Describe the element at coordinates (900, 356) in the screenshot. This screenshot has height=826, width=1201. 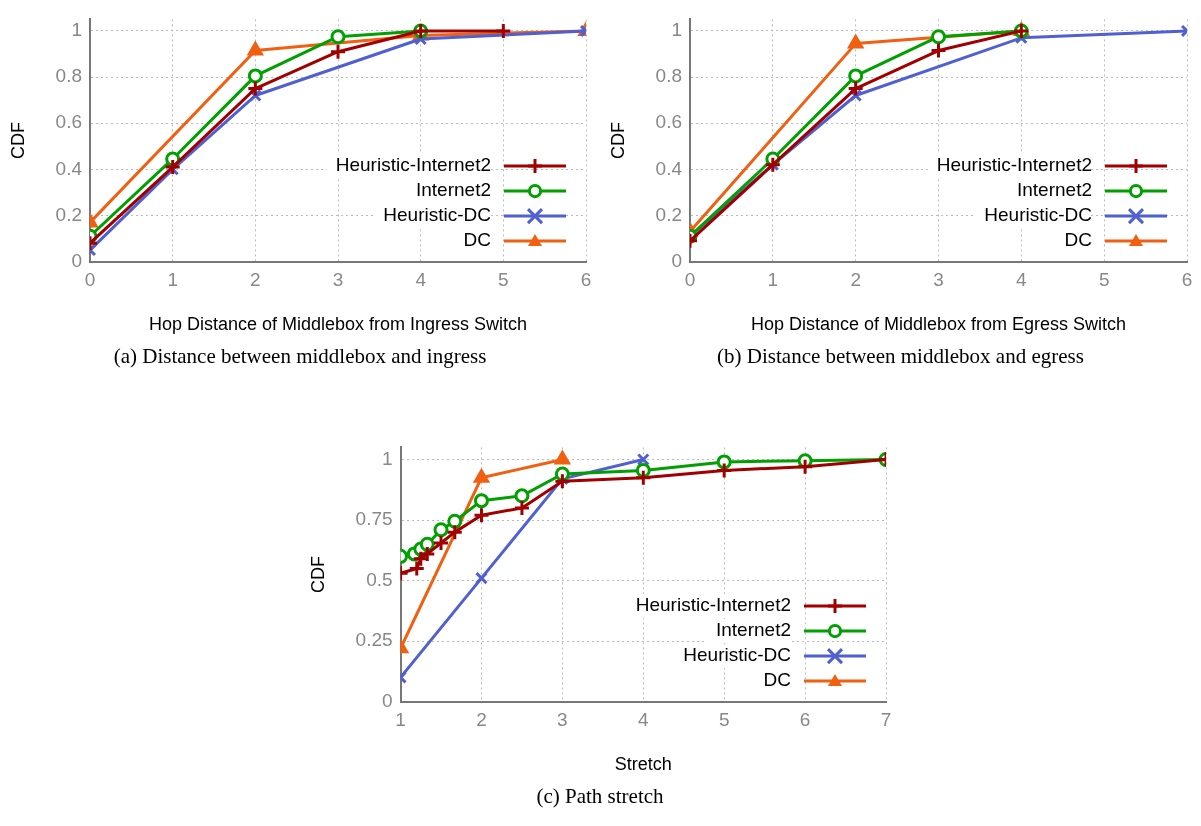
I see `text: (b) Distance between middlebox and egress` at that location.